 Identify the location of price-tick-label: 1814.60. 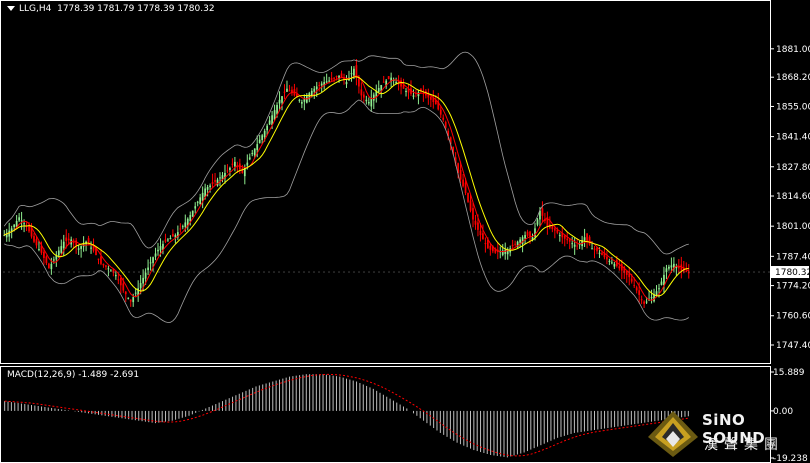
(793, 197).